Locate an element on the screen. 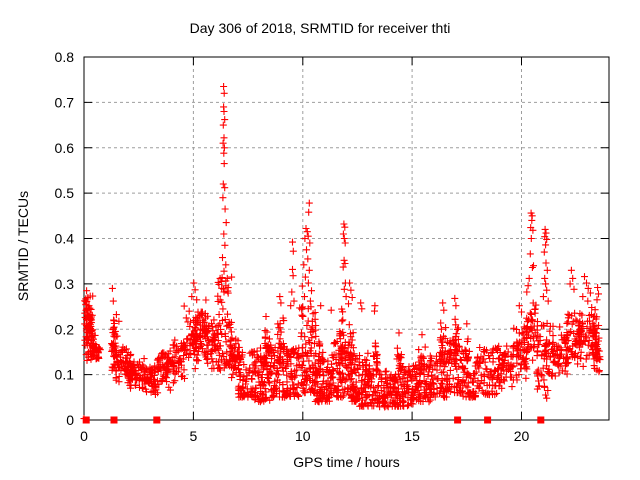 Image resolution: width=640 pixels, height=480 pixels. y-tick-label: 0 is located at coordinates (70, 420).